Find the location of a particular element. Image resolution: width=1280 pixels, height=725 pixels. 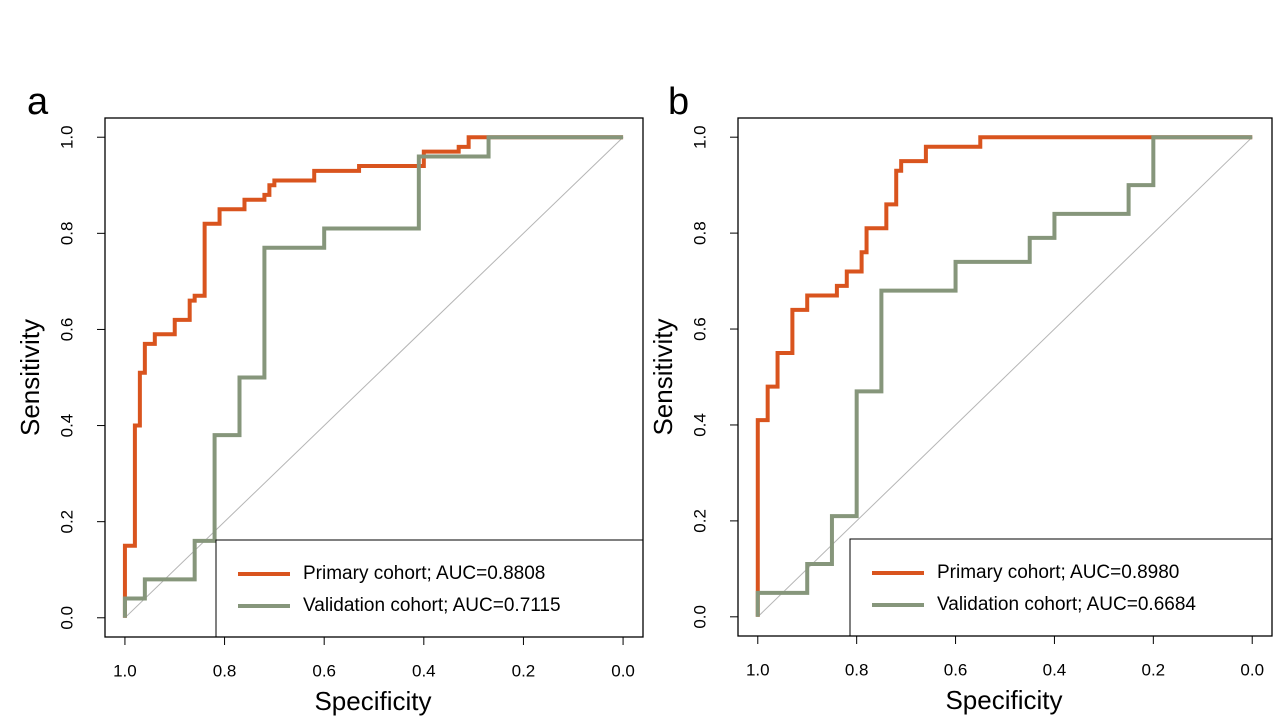

legend-label: Primary cohort; AUC=0.8980 is located at coordinates (1058, 572).